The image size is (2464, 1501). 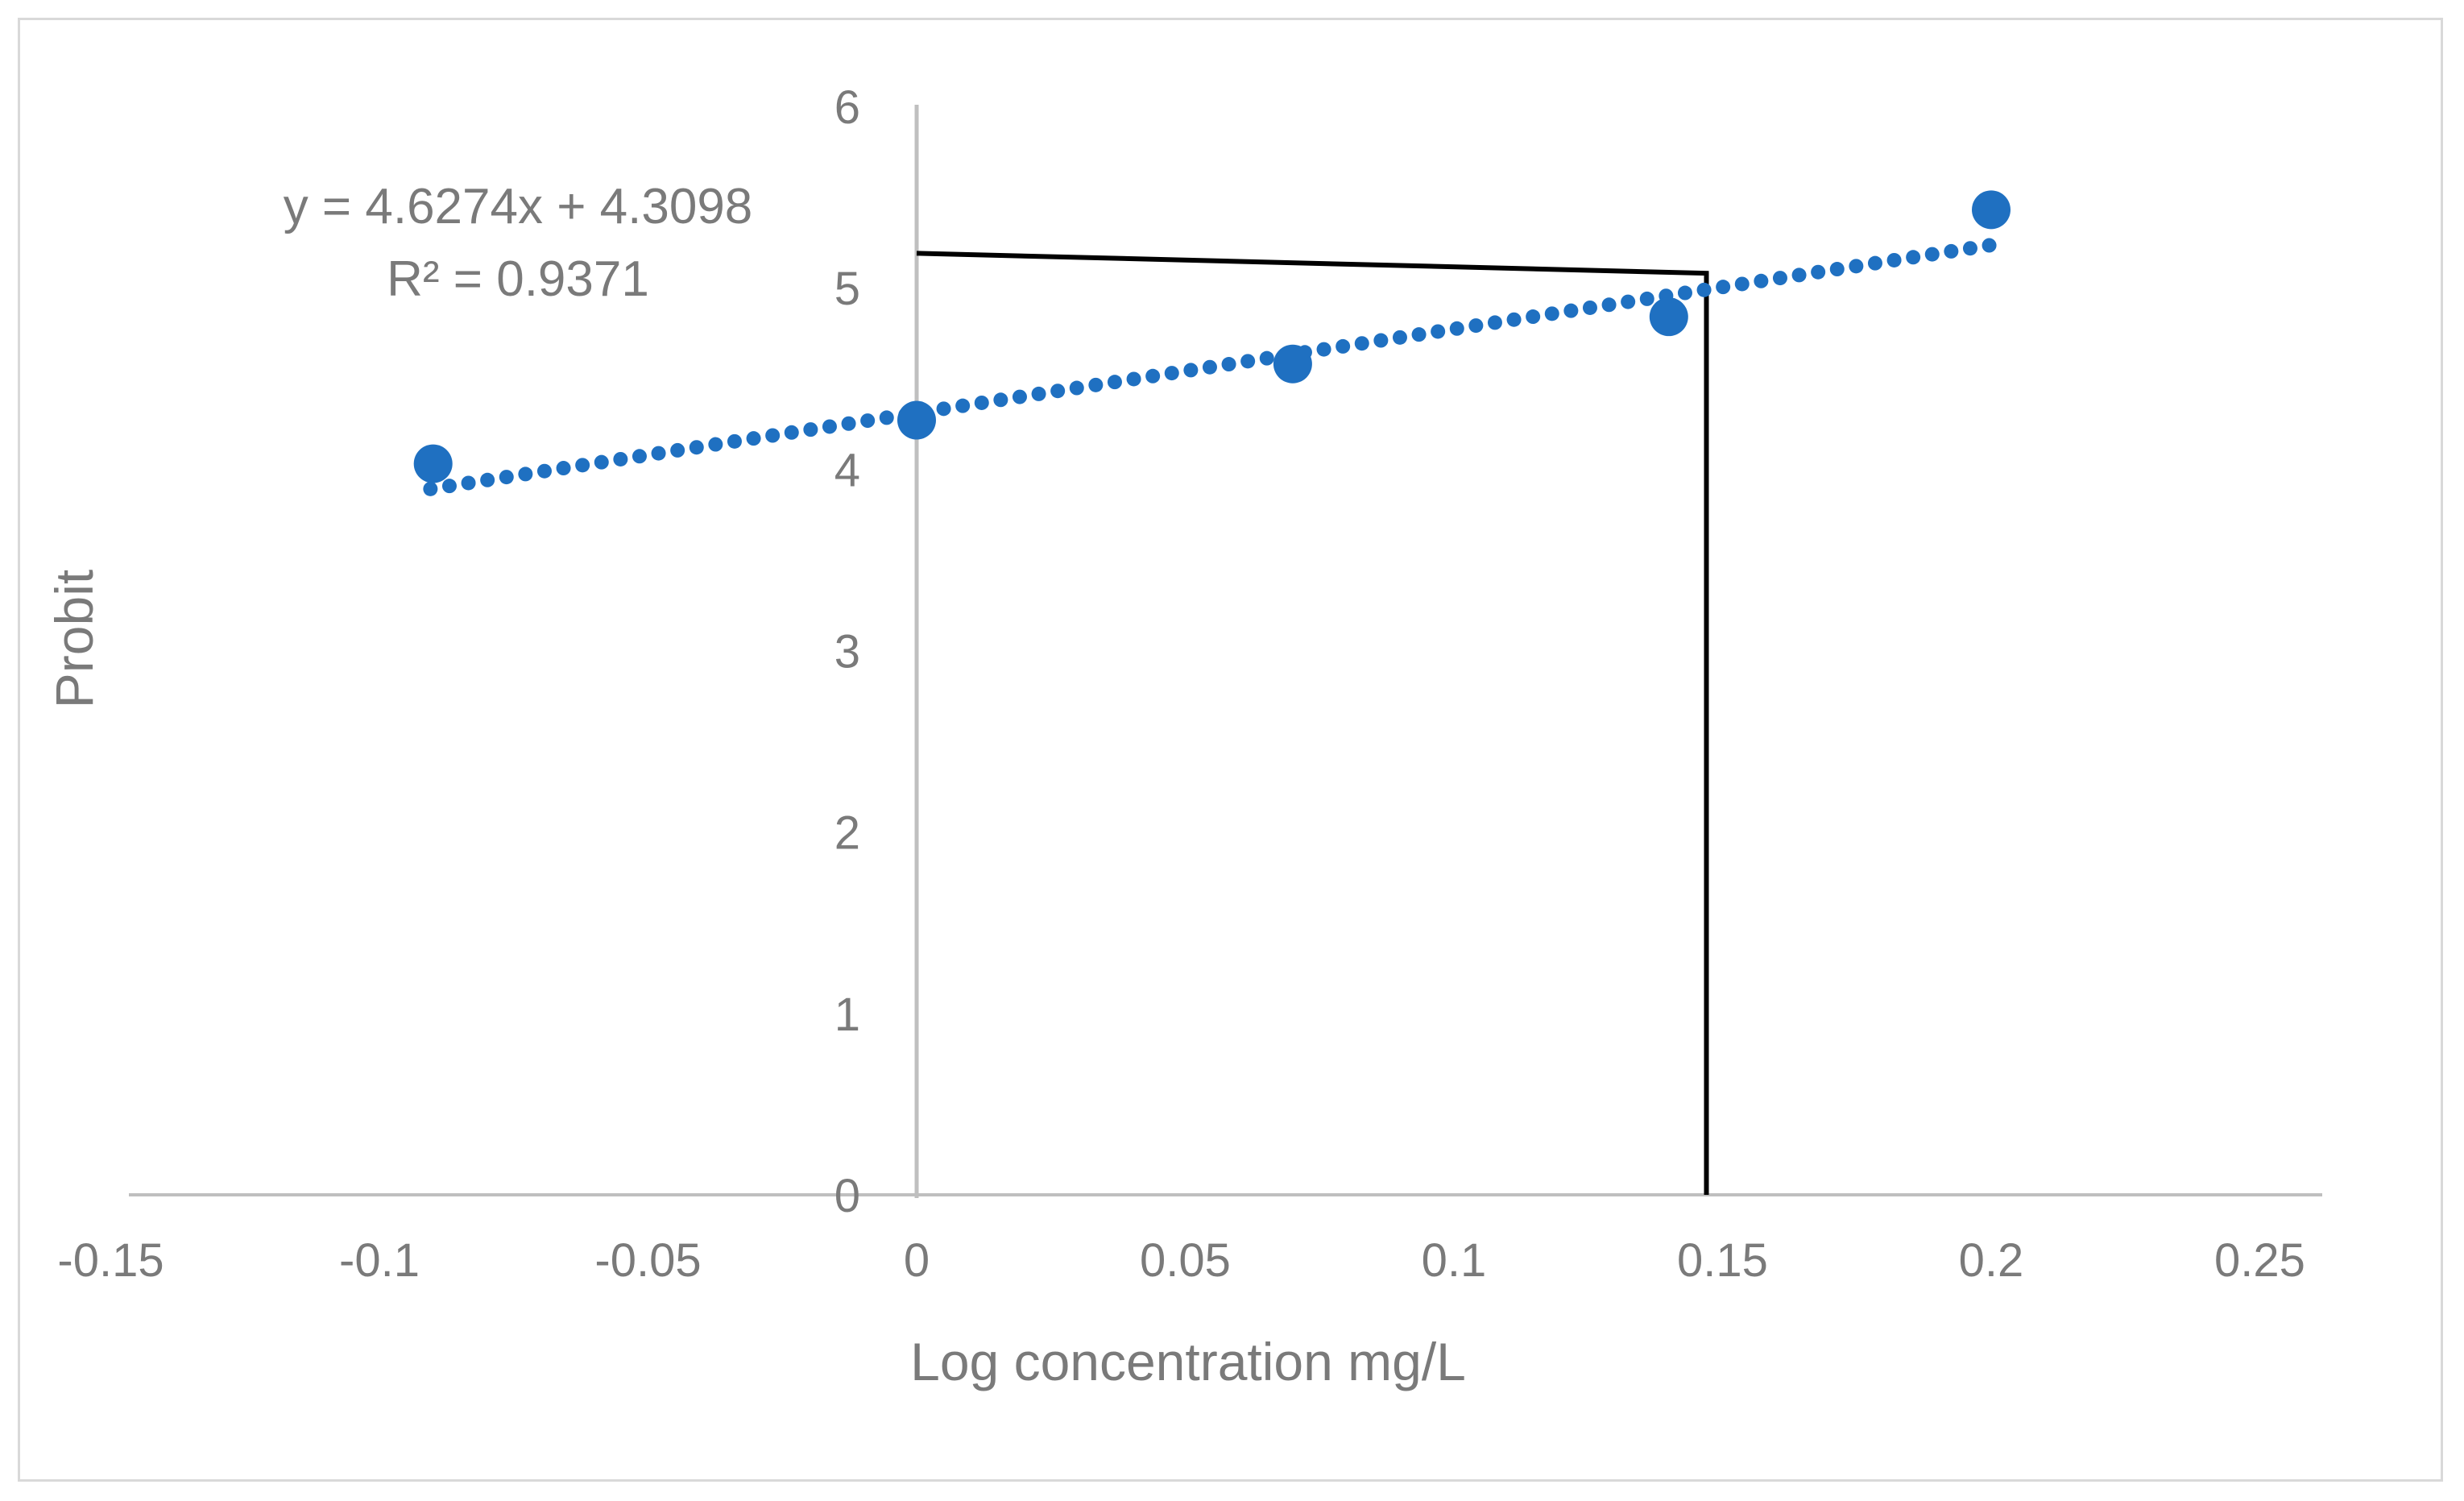 What do you see at coordinates (847, 470) in the screenshot?
I see `y-tick-label: 4` at bounding box center [847, 470].